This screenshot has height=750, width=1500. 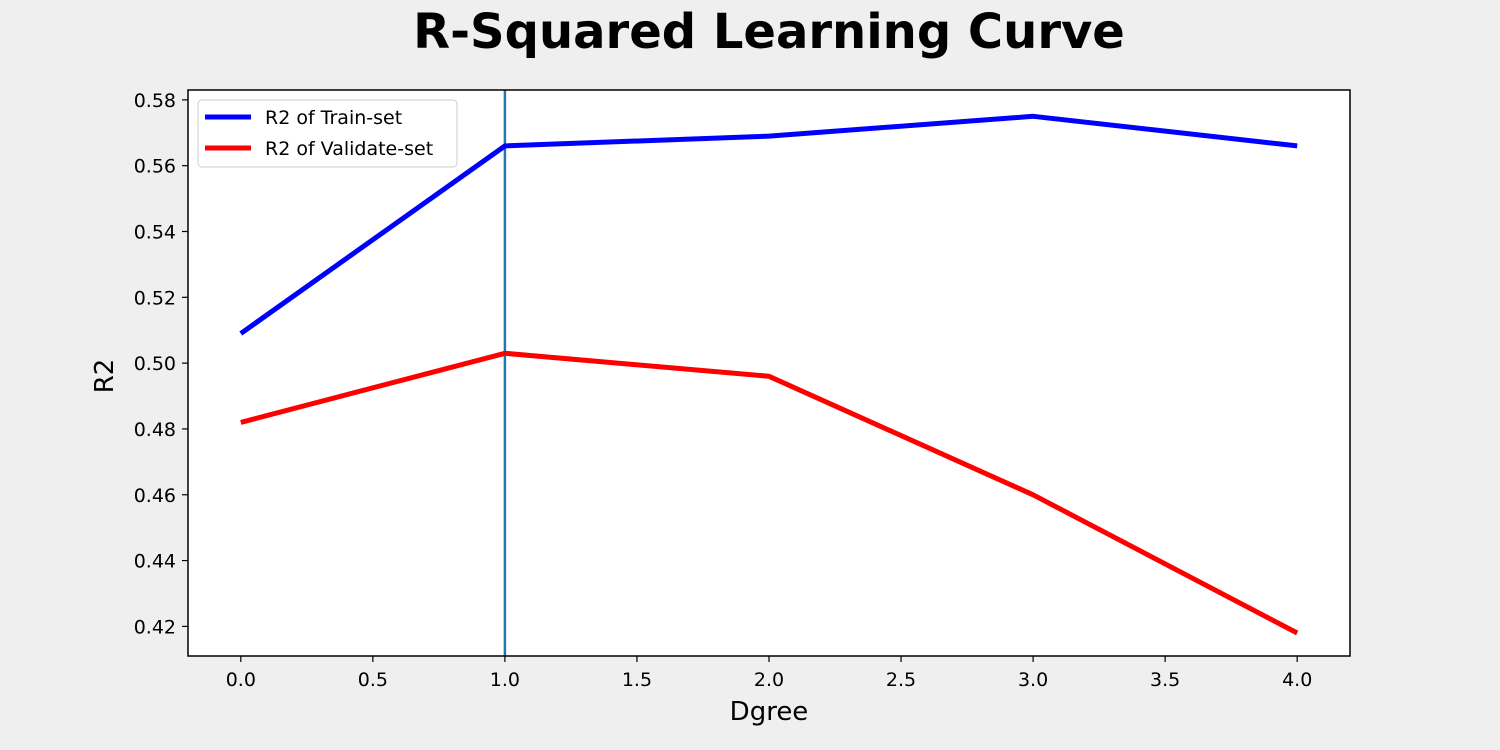 I want to click on legend-box, so click(x=327, y=133).